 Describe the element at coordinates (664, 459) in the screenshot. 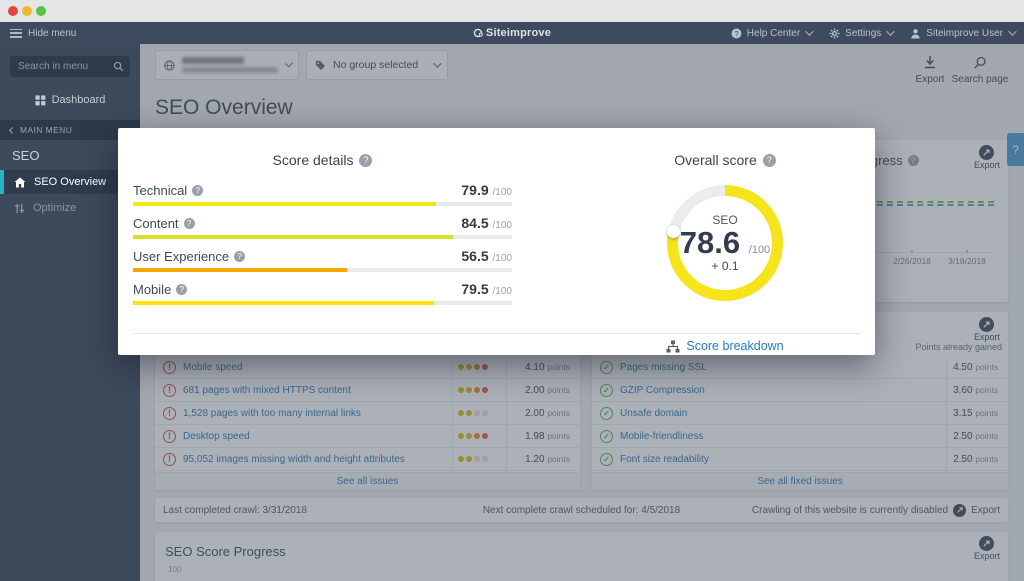

I see `fixed-issue-link: Font size readability` at that location.